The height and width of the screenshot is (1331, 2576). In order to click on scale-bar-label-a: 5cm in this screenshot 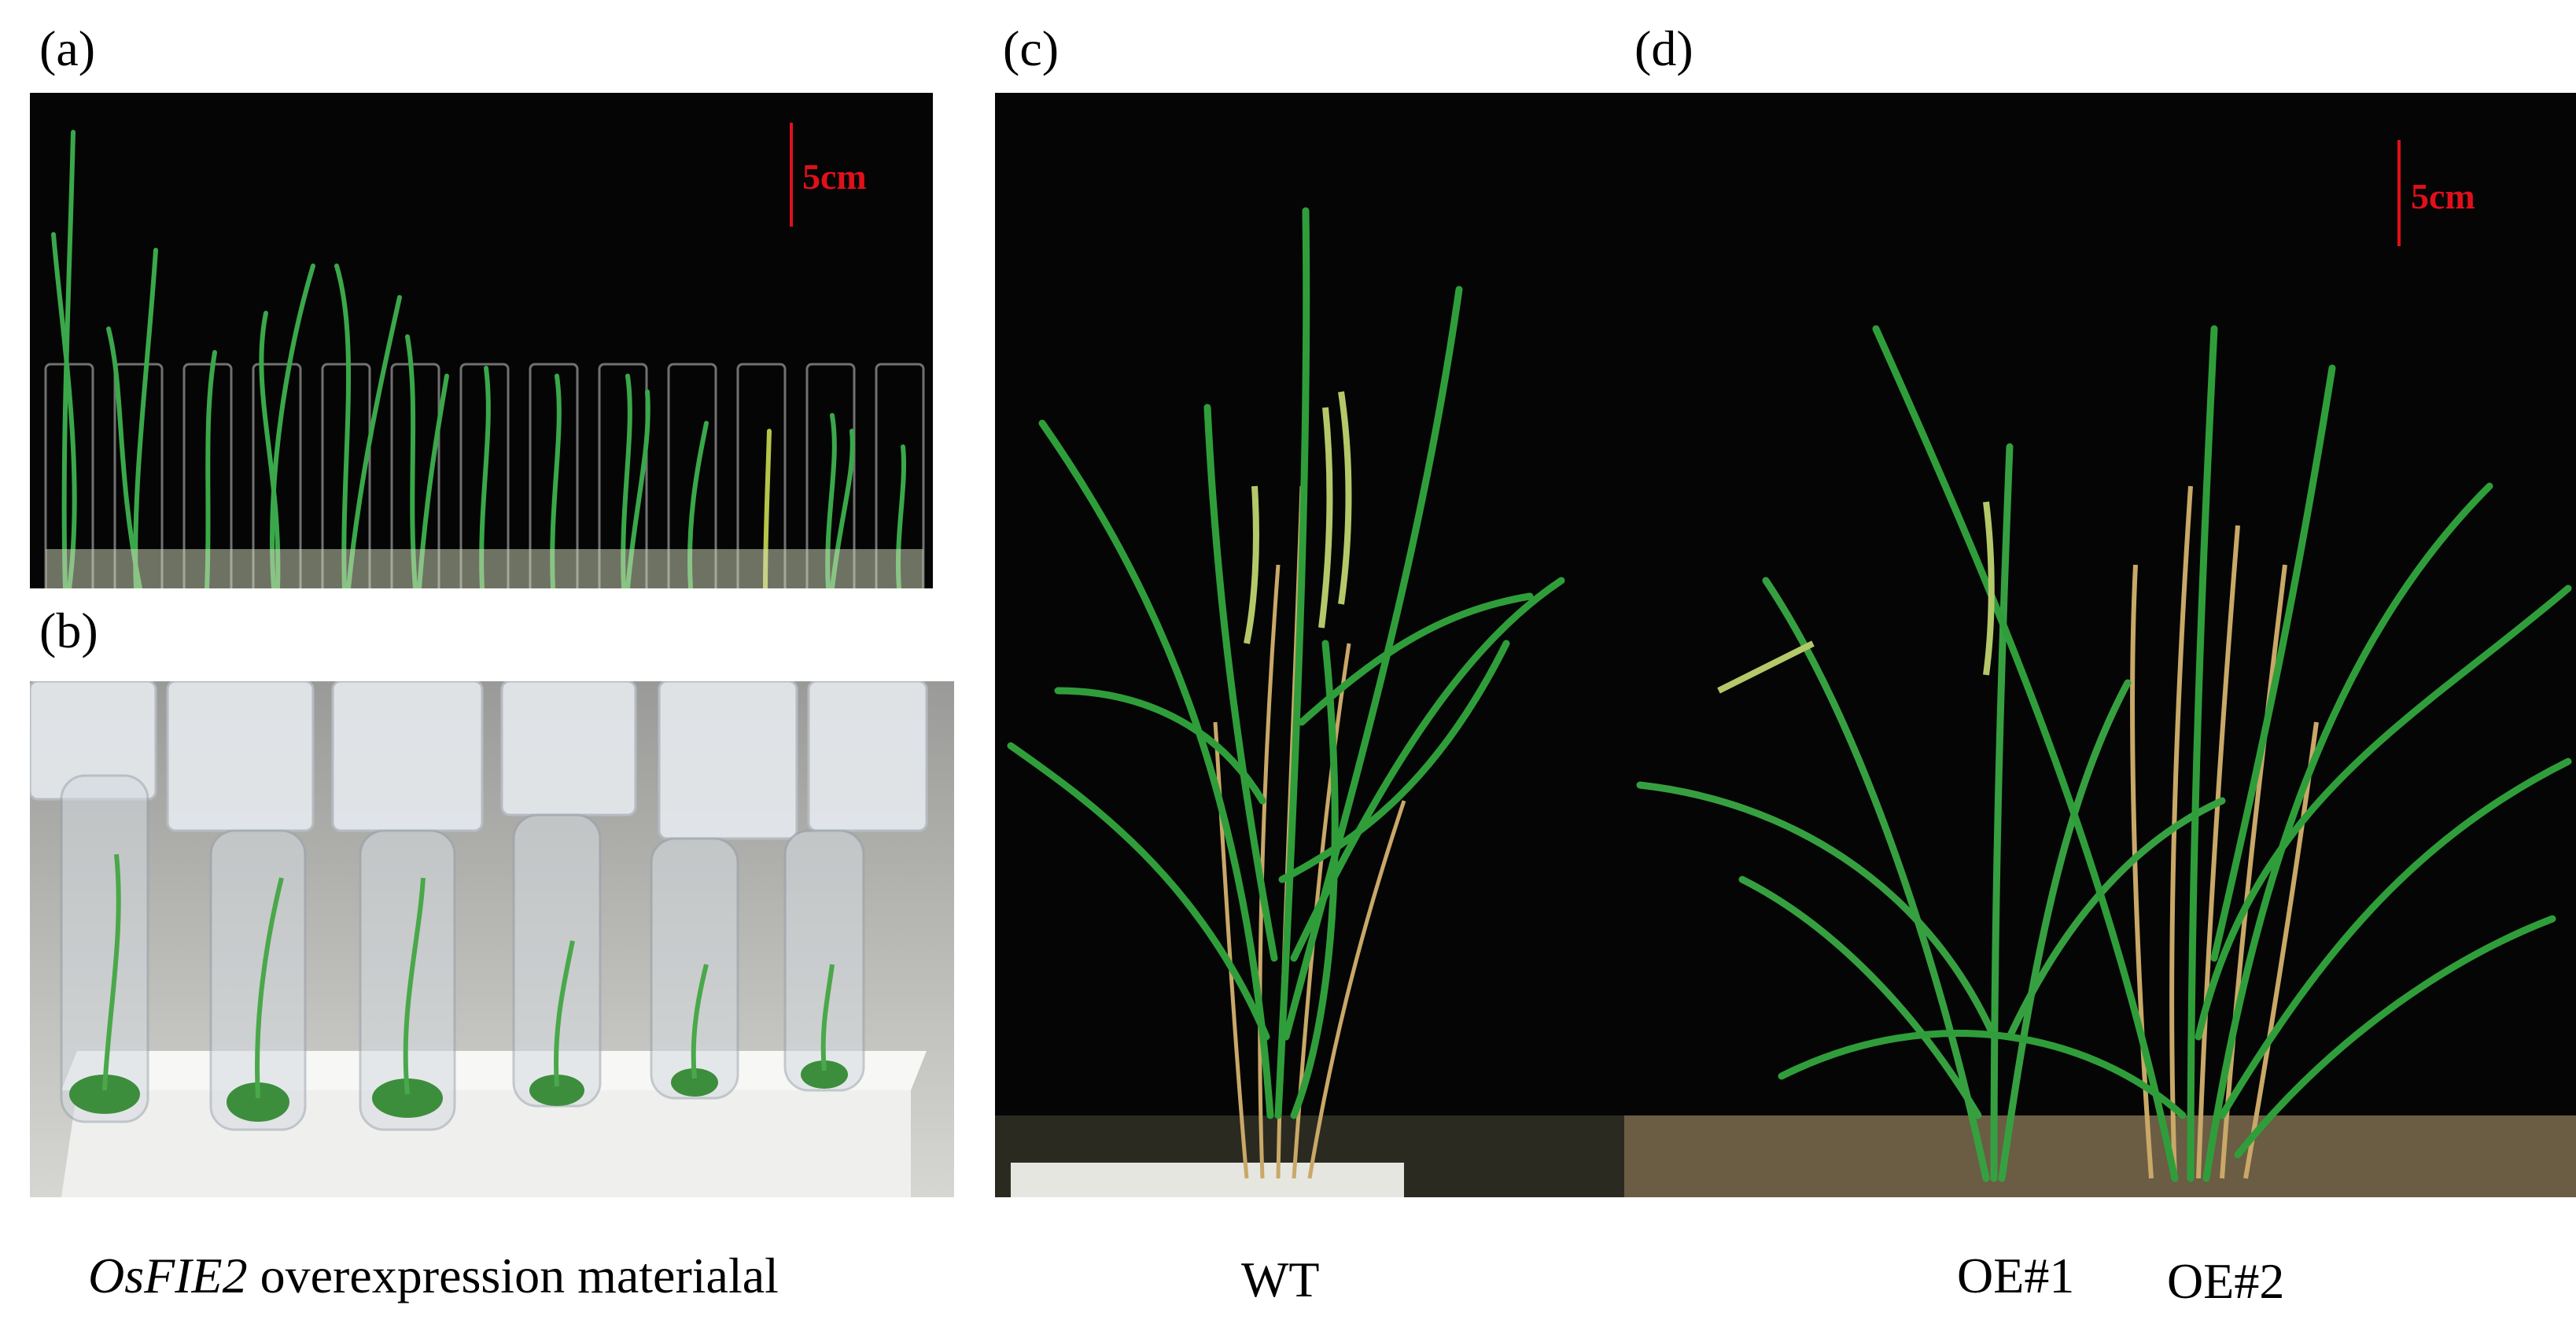, I will do `click(834, 177)`.